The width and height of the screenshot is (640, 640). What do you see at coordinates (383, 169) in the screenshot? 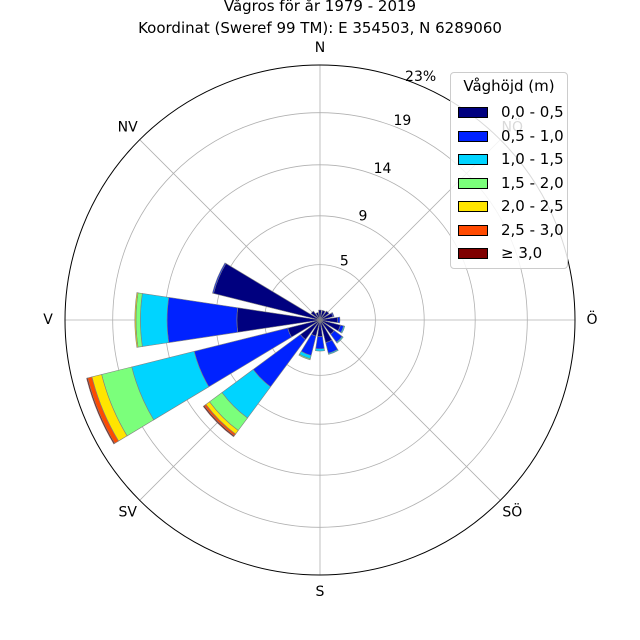
I see `radial-tick-label: 14` at bounding box center [383, 169].